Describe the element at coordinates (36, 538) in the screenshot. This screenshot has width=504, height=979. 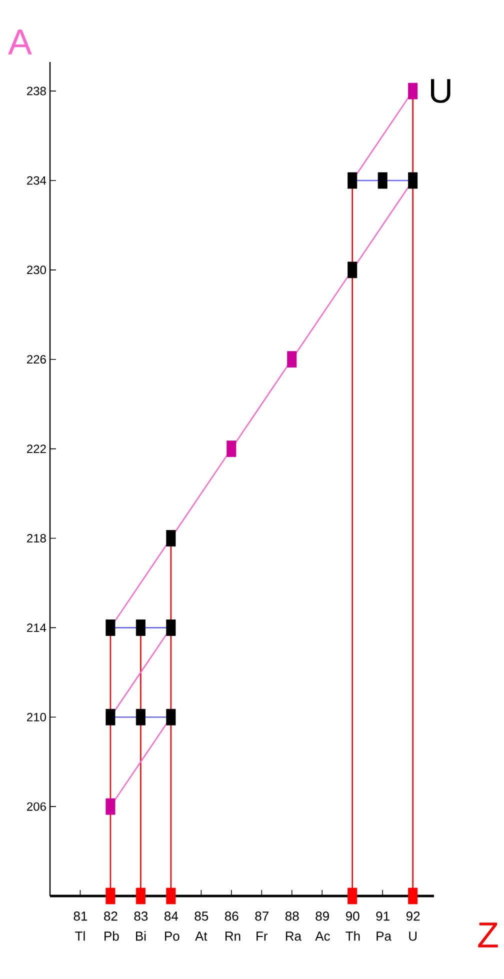
I see `y-tick-label: 218` at that location.